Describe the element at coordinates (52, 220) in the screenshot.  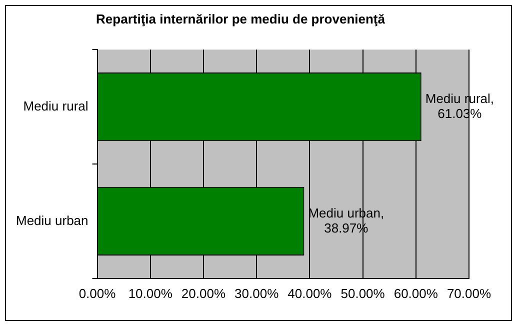
I see `y-tick-label: Mediu urban` at that location.